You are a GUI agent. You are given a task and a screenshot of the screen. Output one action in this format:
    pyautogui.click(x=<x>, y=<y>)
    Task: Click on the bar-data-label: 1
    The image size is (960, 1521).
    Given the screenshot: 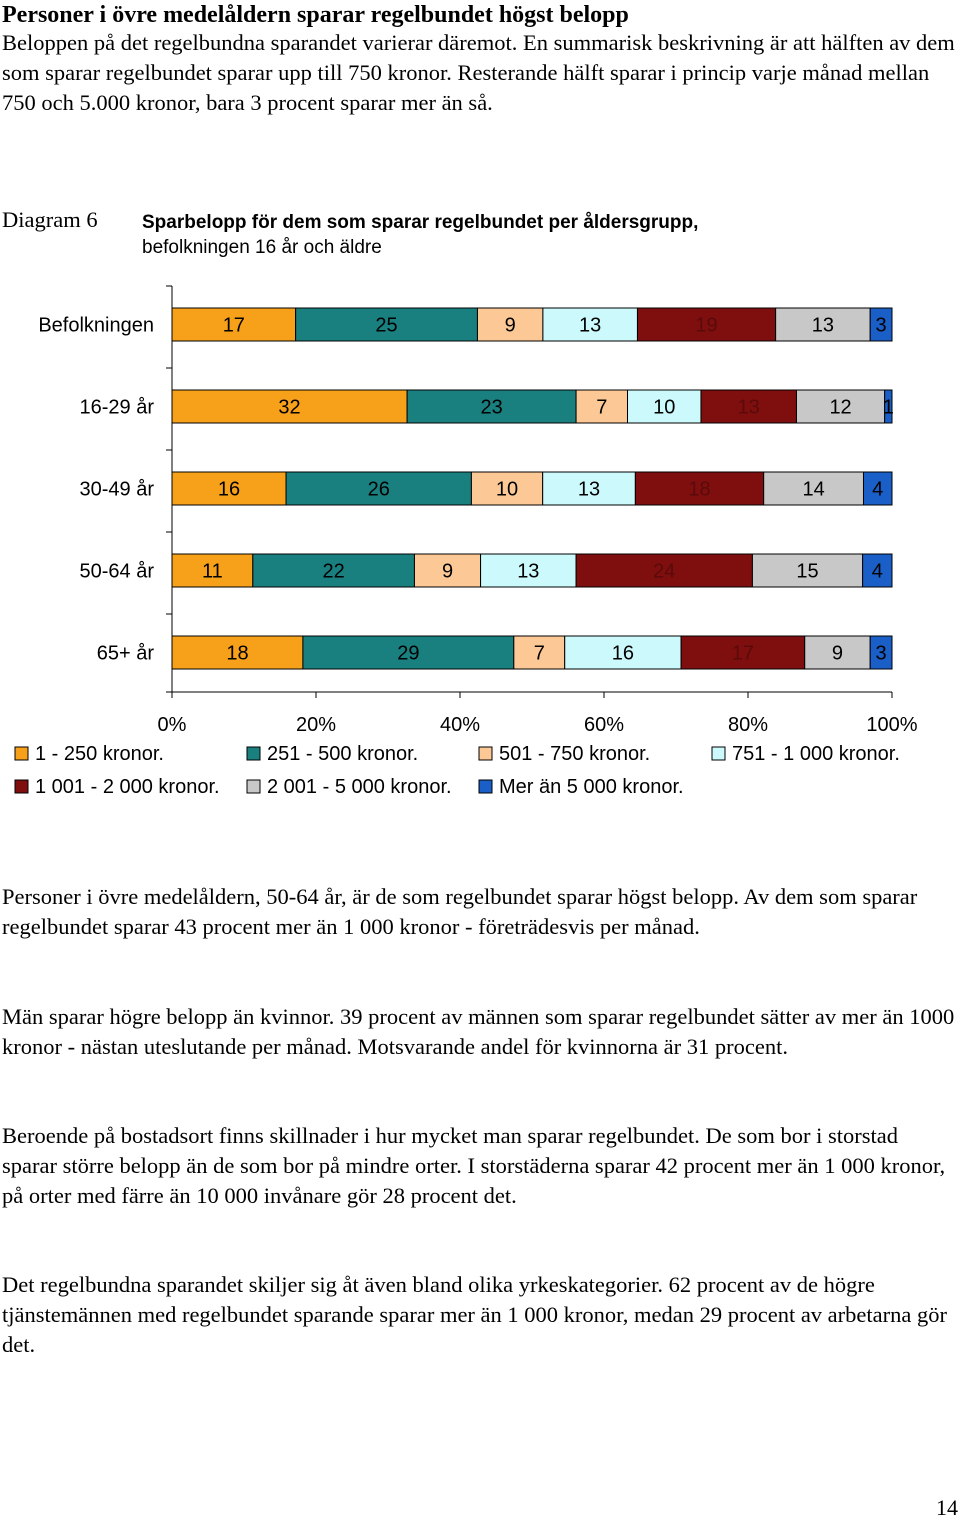 What is the action you would take?
    pyautogui.click(x=888, y=408)
    